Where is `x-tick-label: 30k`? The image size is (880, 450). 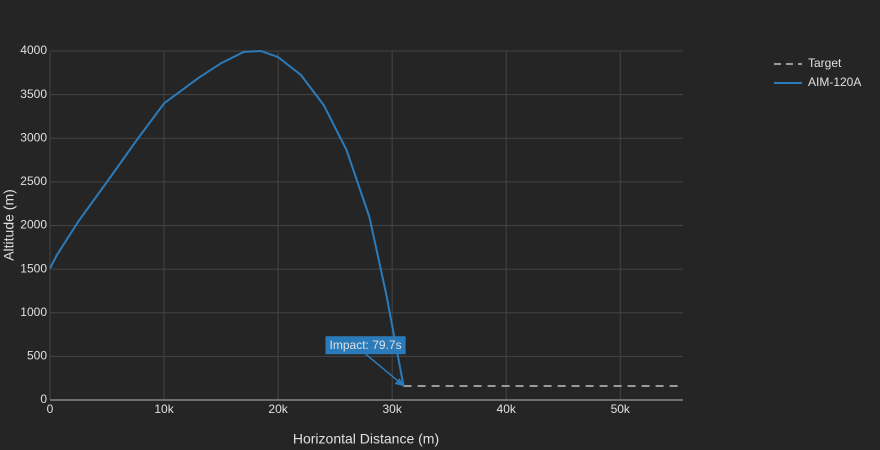
x-tick-label: 30k is located at coordinates (392, 409).